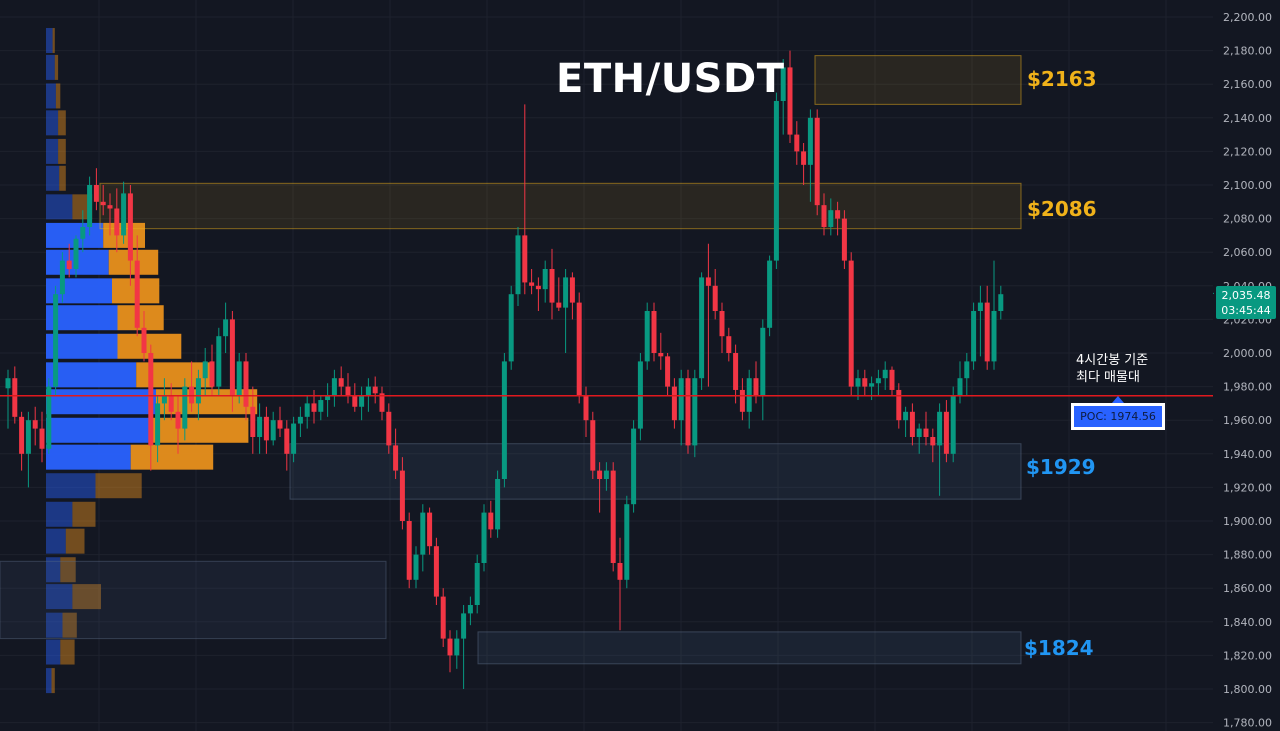 The height and width of the screenshot is (731, 1280). What do you see at coordinates (670, 79) in the screenshot?
I see `chart-title: ETH/USDT` at bounding box center [670, 79].